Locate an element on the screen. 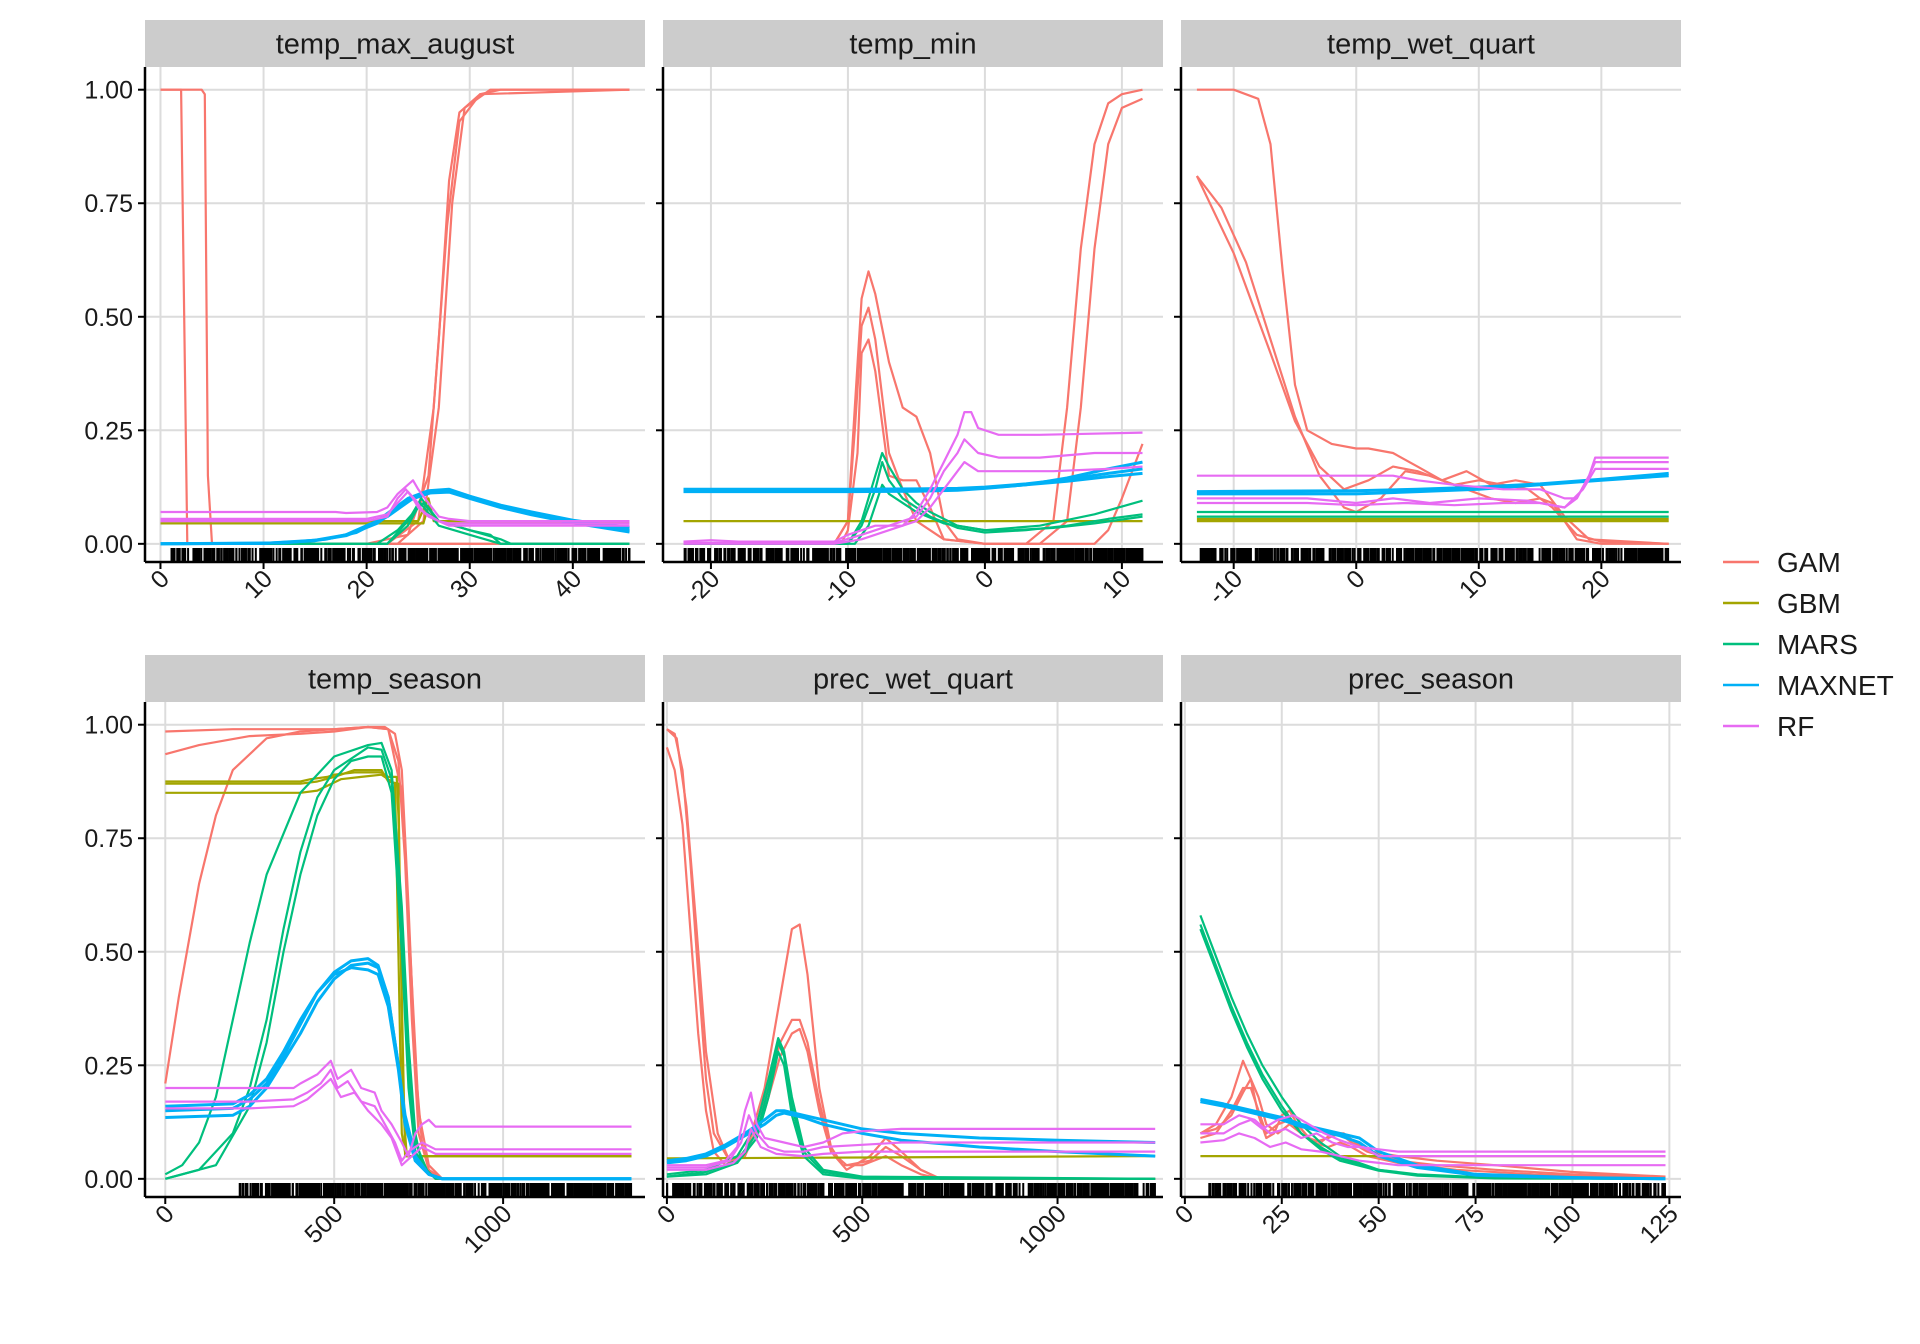  legend-label: GBM is located at coordinates (1809, 603).